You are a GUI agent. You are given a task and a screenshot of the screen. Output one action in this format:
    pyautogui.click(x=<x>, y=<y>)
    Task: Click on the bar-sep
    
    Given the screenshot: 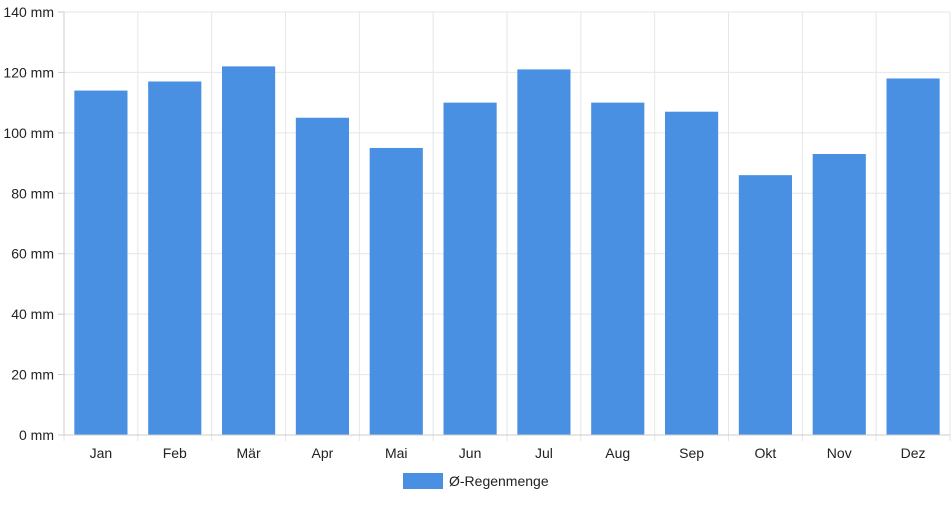 What is the action you would take?
    pyautogui.click(x=692, y=273)
    